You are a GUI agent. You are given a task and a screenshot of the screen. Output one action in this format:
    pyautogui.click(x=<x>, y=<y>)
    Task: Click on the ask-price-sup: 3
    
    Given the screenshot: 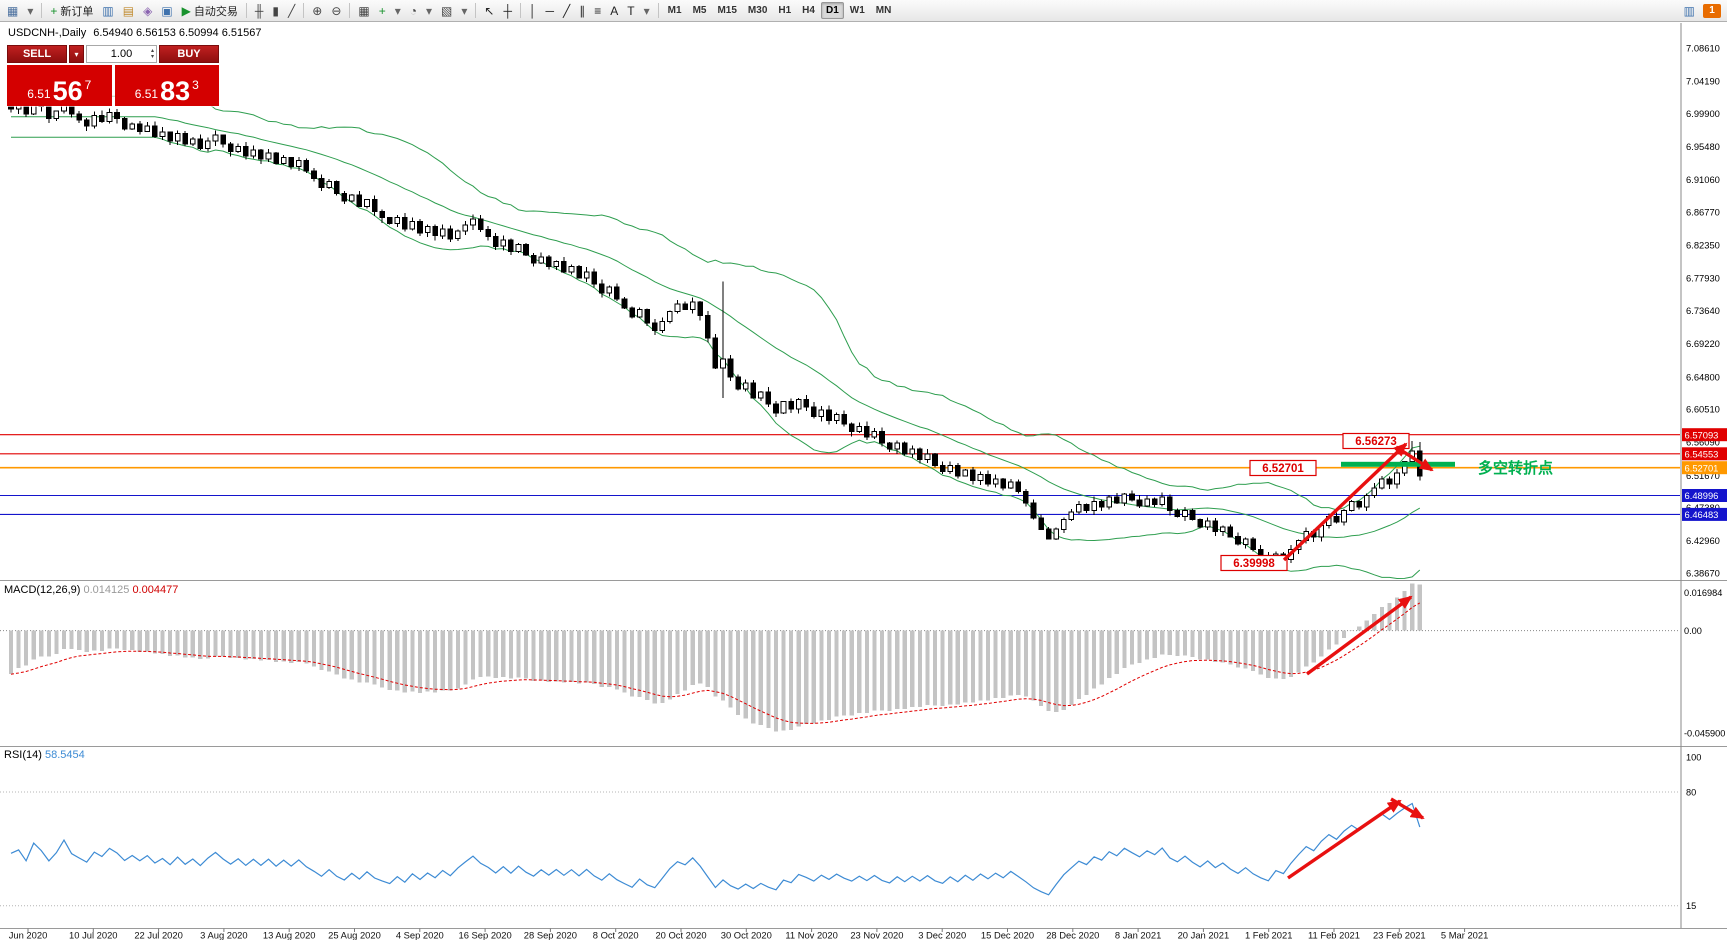 What is the action you would take?
    pyautogui.click(x=195, y=85)
    